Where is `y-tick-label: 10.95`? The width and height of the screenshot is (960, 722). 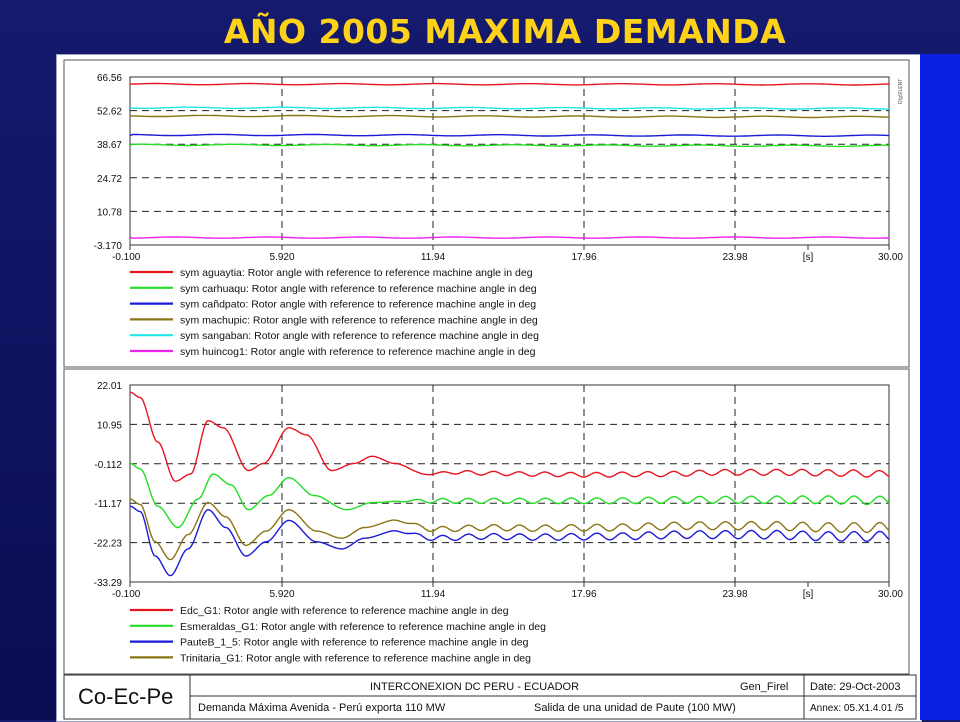
y-tick-label: 10.95 is located at coordinates (109, 425).